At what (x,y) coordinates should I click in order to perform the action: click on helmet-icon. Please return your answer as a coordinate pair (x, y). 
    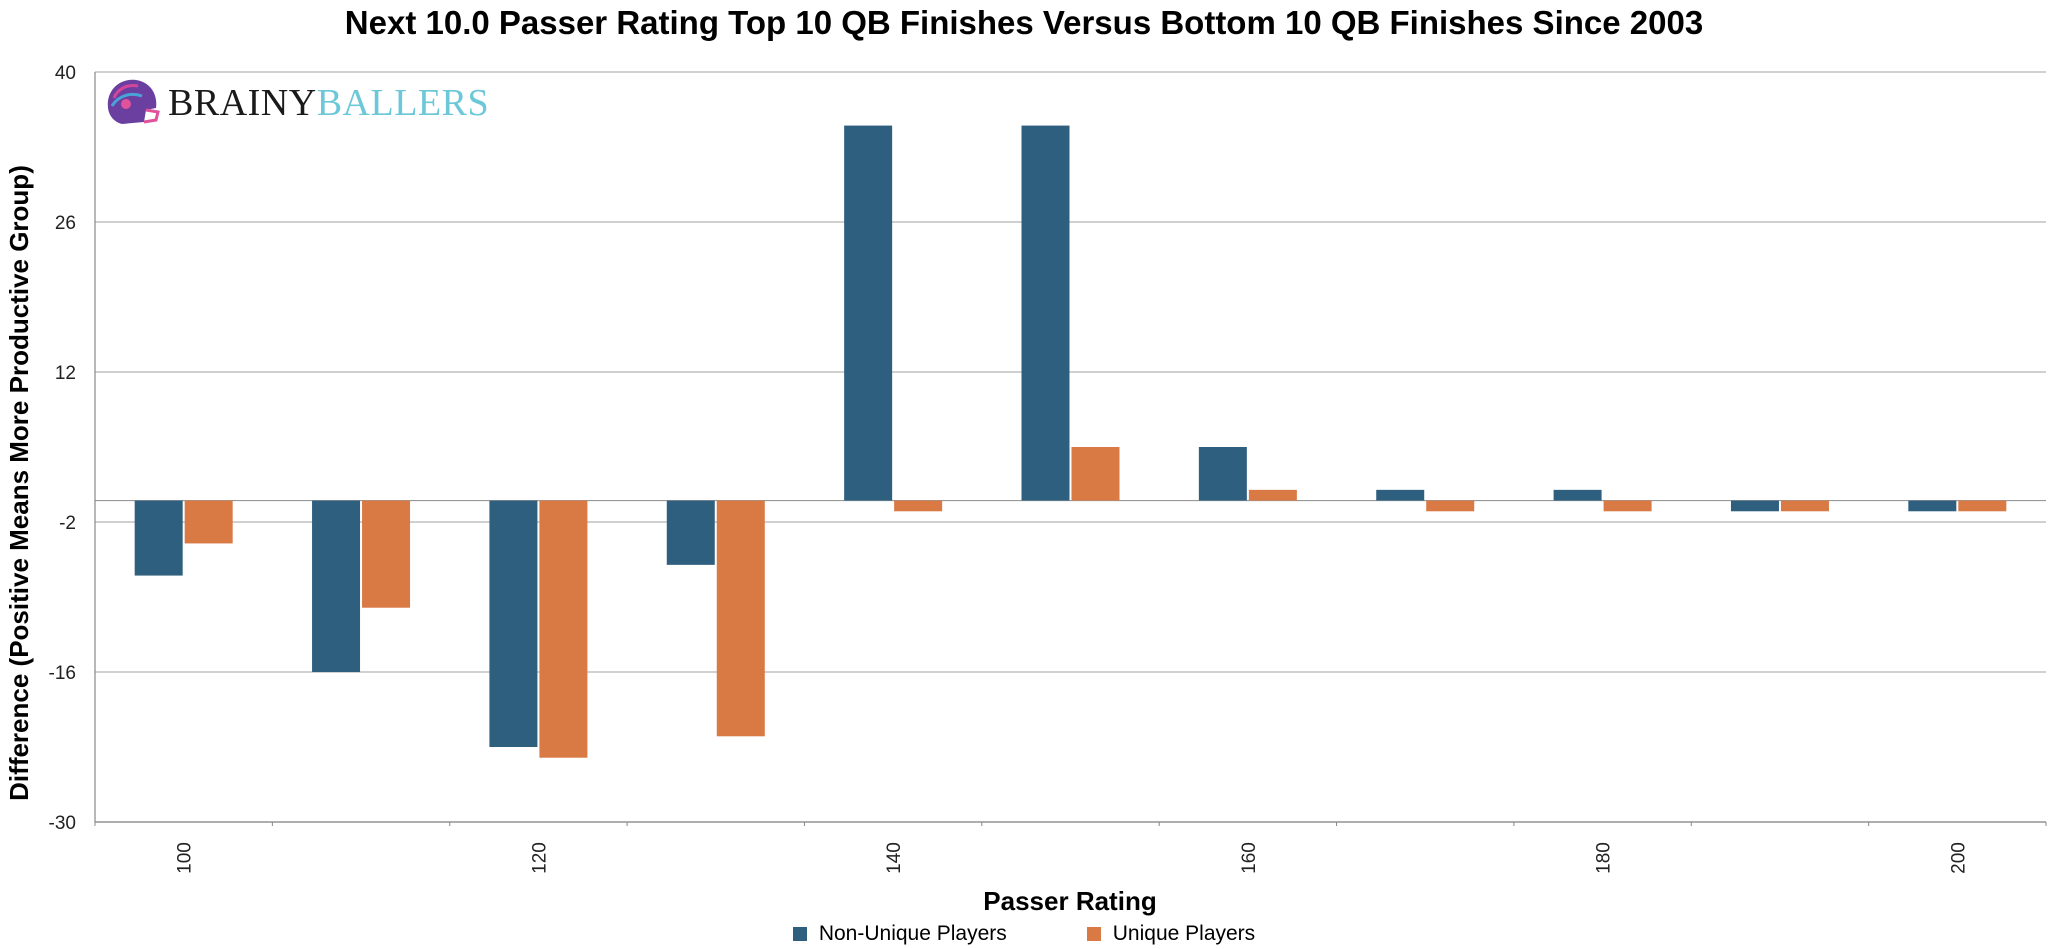
    Looking at the image, I should click on (133, 101).